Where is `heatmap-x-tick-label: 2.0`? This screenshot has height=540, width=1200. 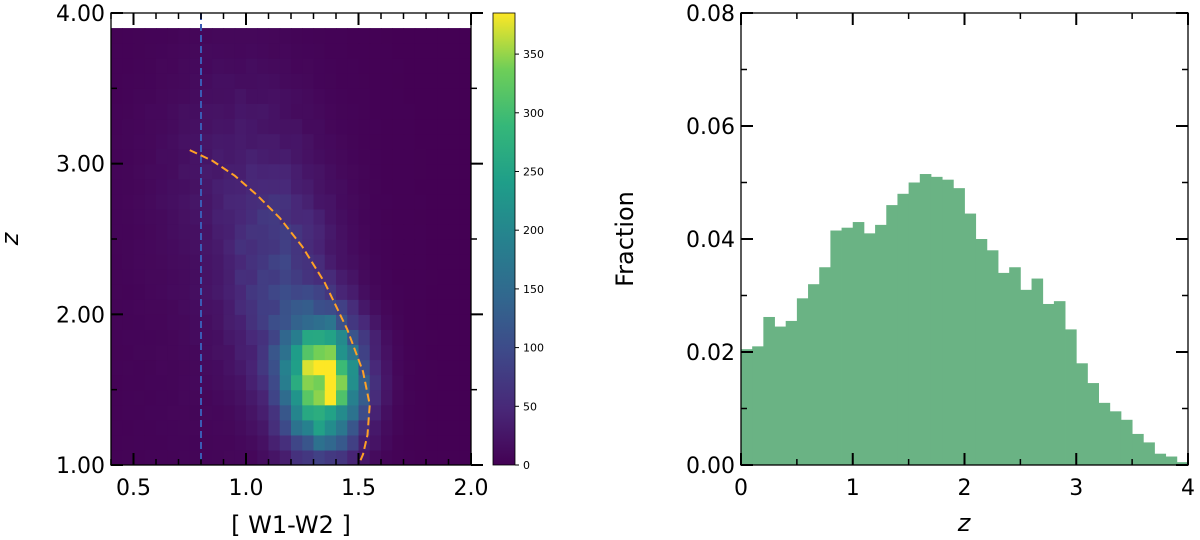 heatmap-x-tick-label: 2.0 is located at coordinates (471, 488).